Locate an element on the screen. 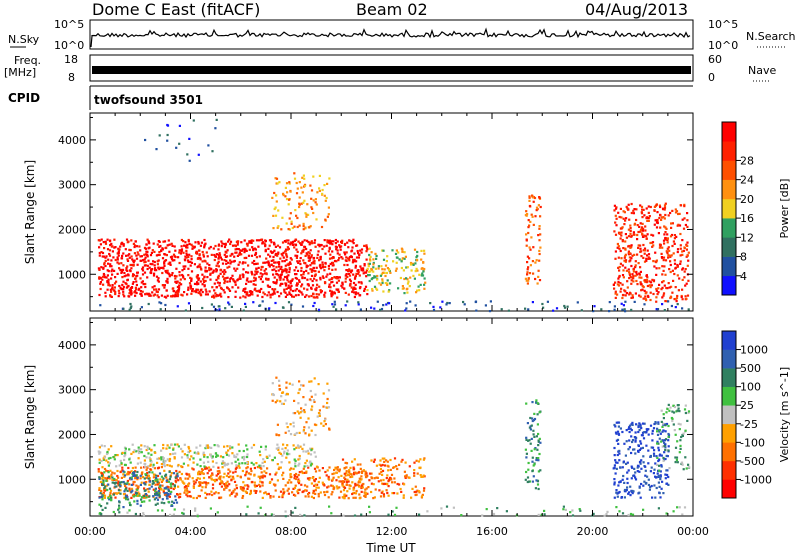  colorbar-tick-label: 24 is located at coordinates (747, 180).